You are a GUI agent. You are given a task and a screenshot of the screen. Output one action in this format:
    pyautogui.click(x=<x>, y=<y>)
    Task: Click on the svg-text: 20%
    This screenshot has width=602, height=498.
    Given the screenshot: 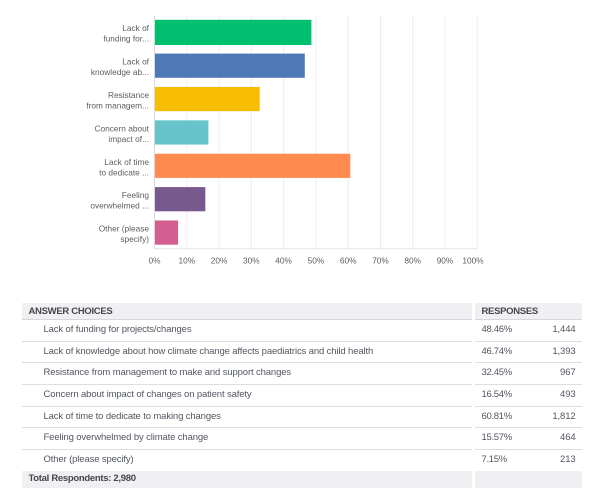 What is the action you would take?
    pyautogui.click(x=219, y=261)
    